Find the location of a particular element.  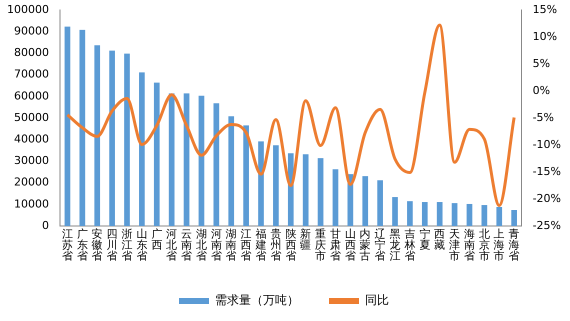

y-tick-label: 60000 is located at coordinates (31, 95).